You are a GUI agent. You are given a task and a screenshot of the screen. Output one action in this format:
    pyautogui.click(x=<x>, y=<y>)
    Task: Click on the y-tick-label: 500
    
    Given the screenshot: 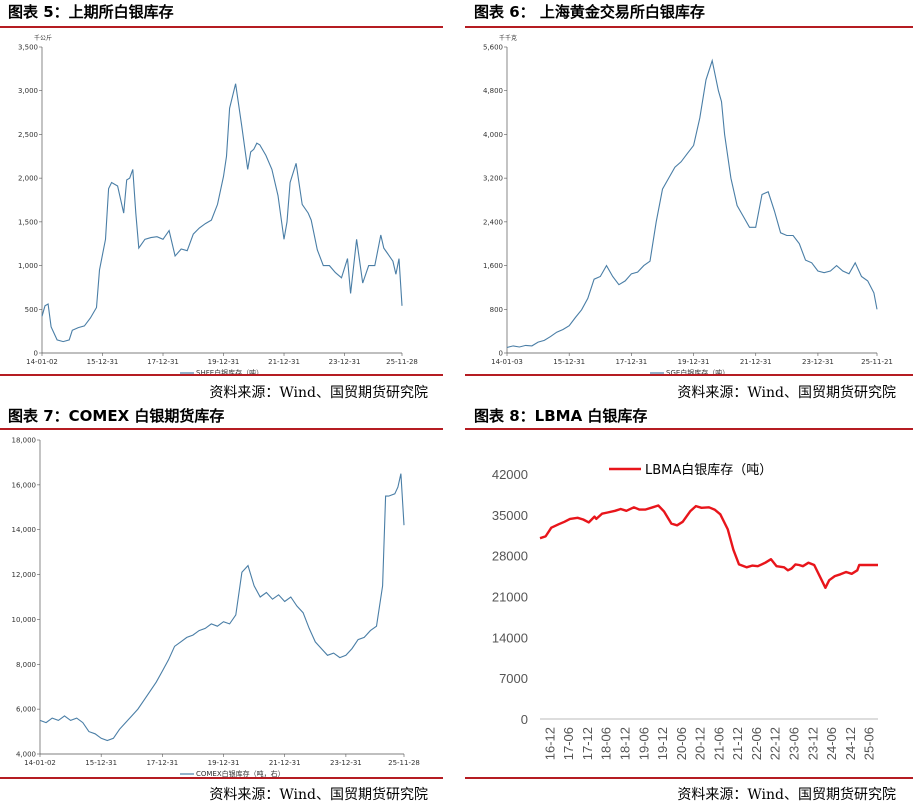 What is the action you would take?
    pyautogui.click(x=31, y=310)
    